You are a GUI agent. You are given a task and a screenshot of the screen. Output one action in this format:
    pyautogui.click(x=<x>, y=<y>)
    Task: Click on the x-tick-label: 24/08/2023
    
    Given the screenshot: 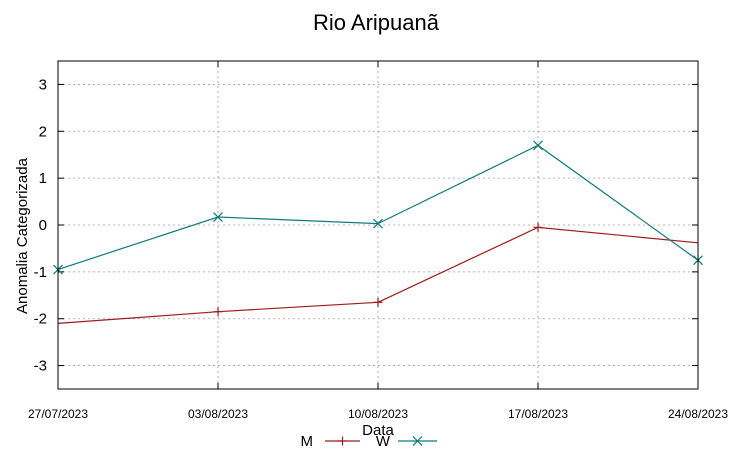 What is the action you would take?
    pyautogui.click(x=698, y=414)
    